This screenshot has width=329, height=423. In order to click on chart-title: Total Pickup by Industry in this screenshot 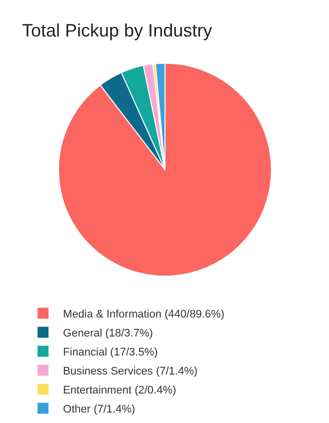, I will do `click(117, 30)`.